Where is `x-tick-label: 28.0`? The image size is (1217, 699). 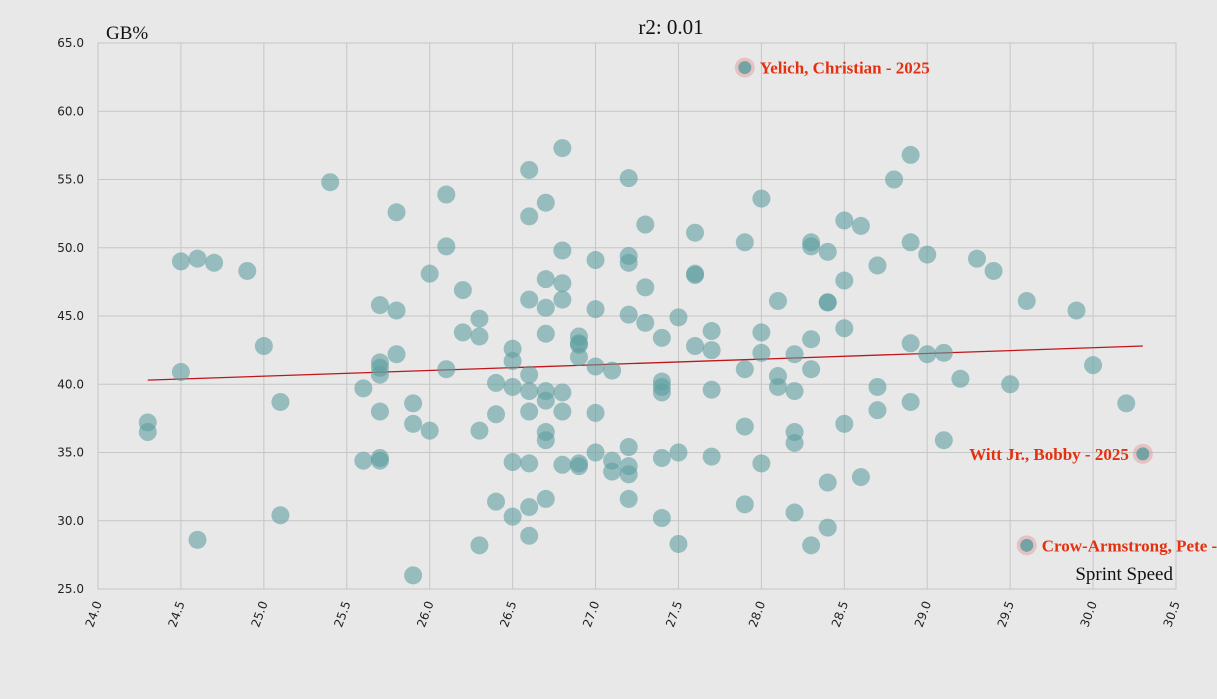
x-tick-label: 28.0 is located at coordinates (757, 614).